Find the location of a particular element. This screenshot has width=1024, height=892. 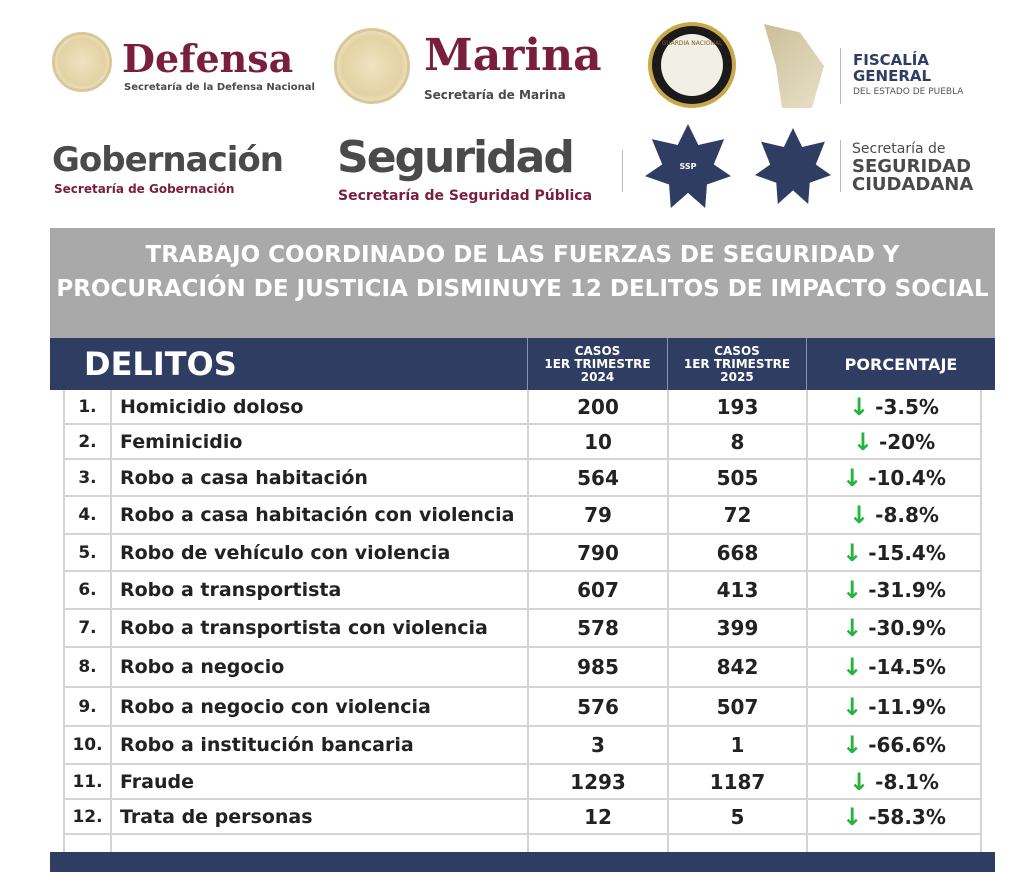

percentage-cell: ↓ -20% is located at coordinates (894, 441).